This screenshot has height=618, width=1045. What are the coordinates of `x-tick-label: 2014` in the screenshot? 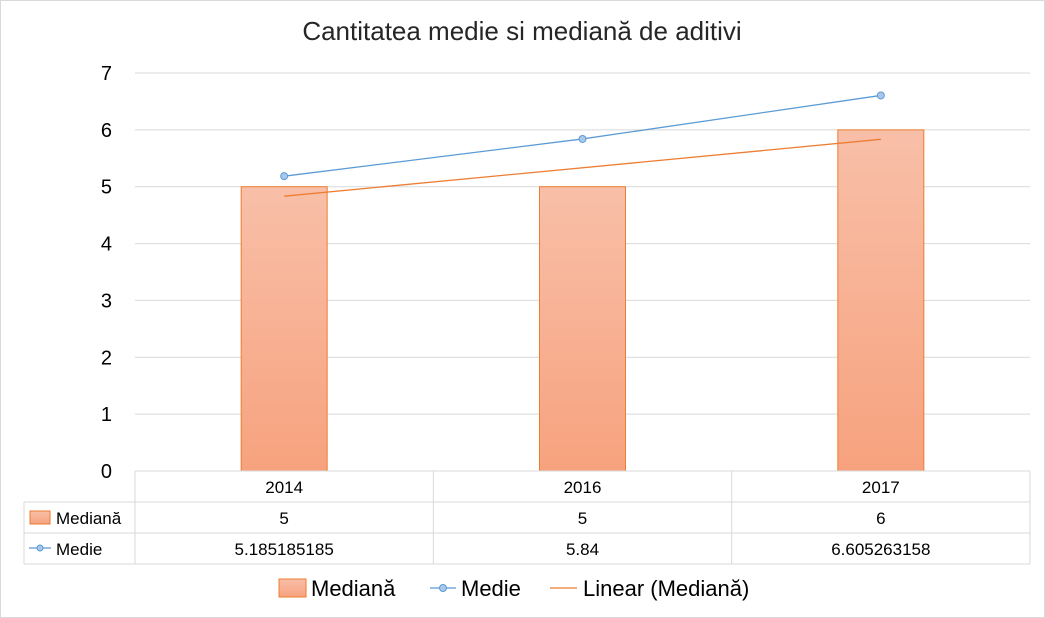 It's located at (284, 487).